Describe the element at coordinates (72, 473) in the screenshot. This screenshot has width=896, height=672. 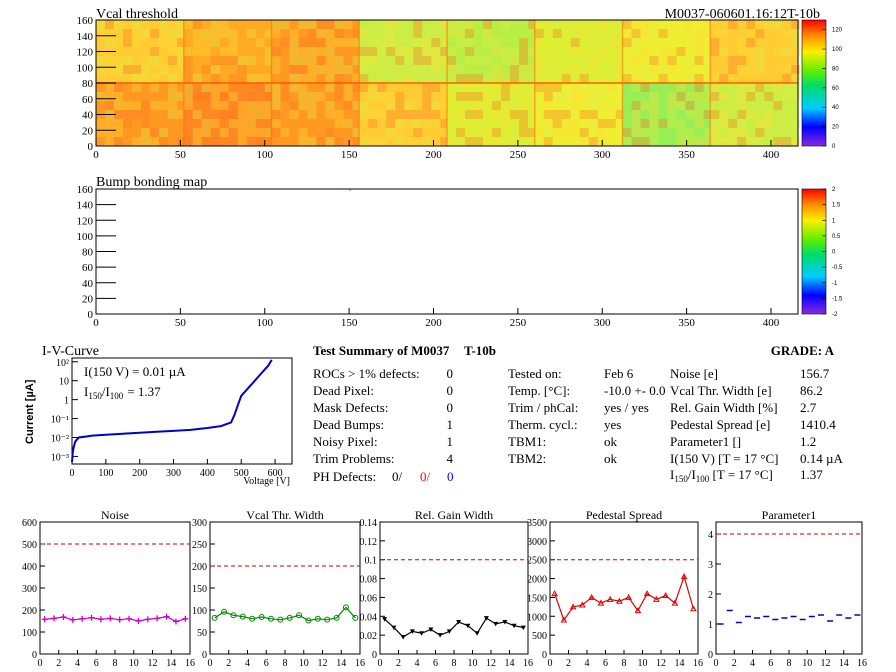
I see `iv-x-tick-label: 0` at that location.